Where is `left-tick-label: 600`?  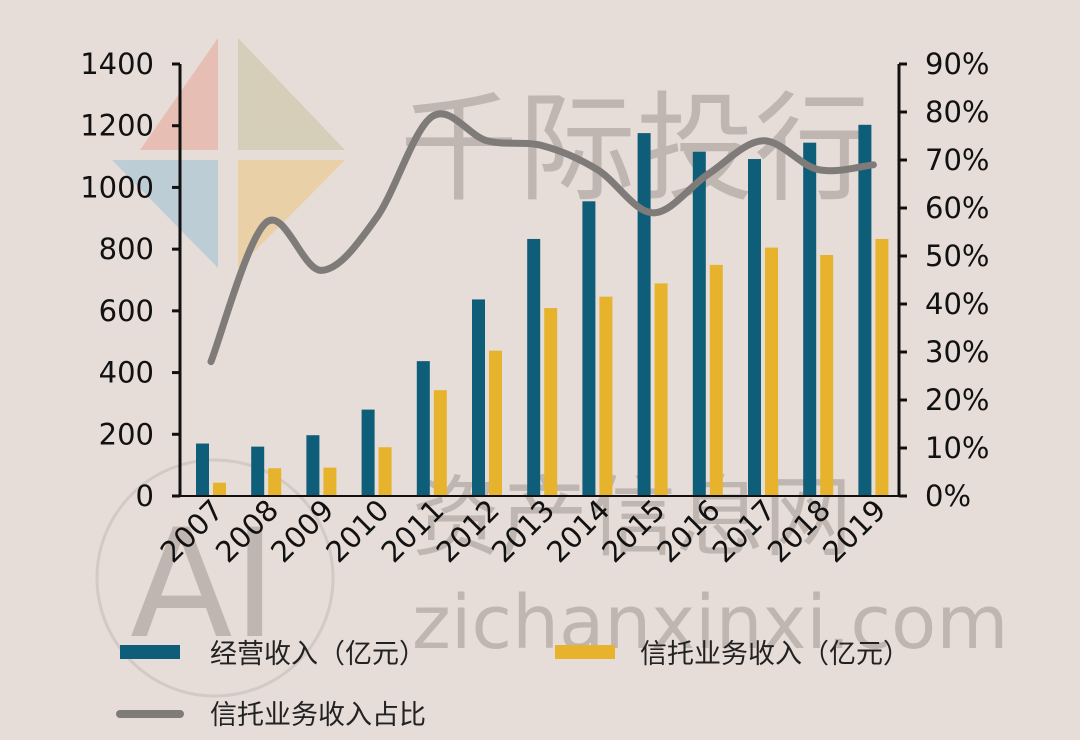
left-tick-label: 600 is located at coordinates (126, 311).